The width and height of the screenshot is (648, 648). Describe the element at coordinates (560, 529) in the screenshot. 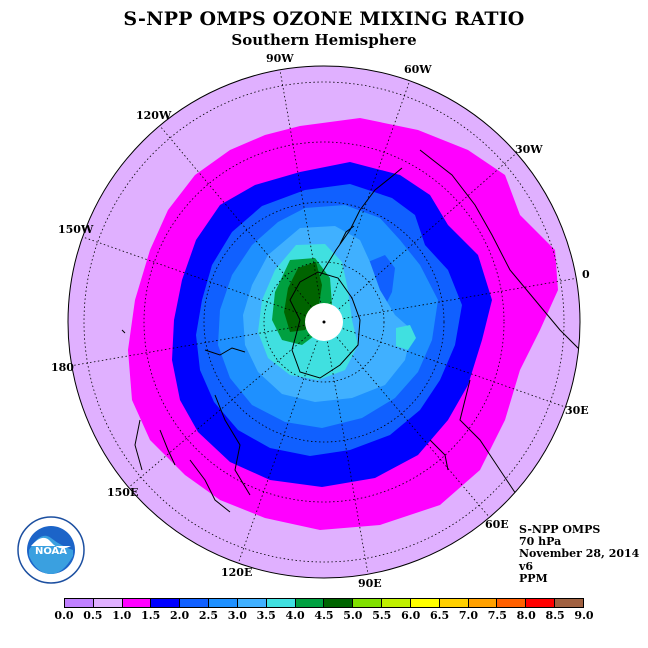

I see `info-instrument: S-NPP OMPS` at that location.